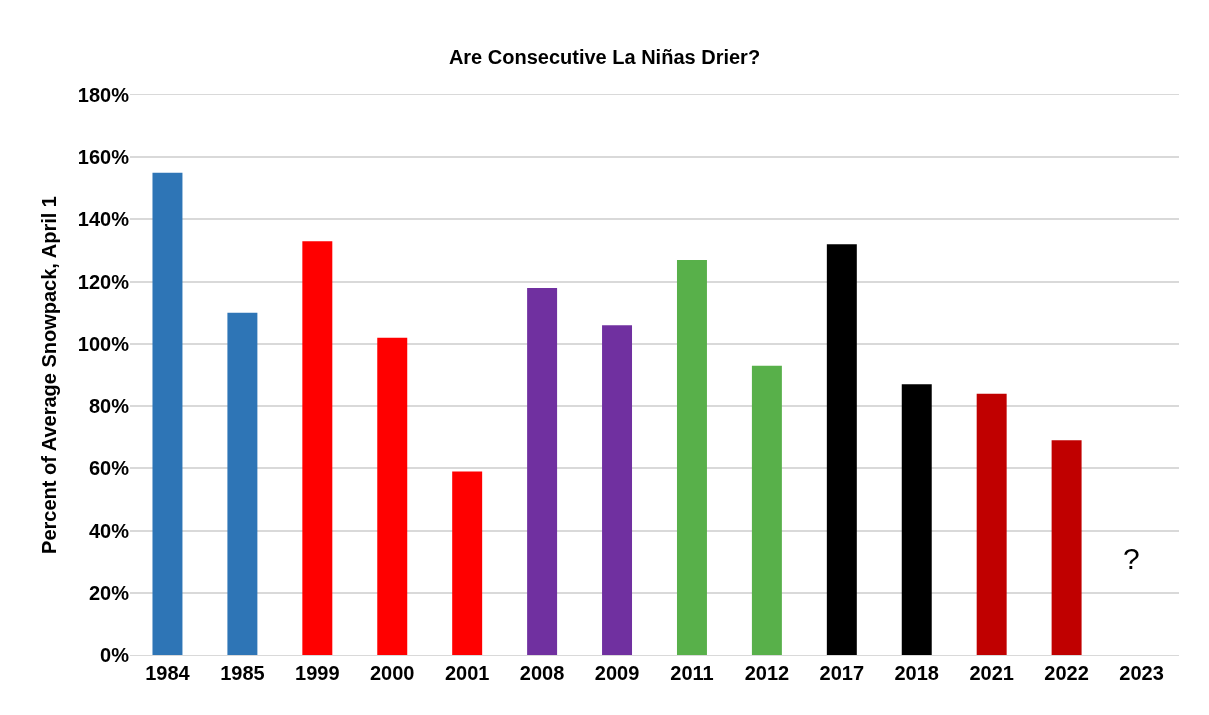 Image resolution: width=1209 pixels, height=715 pixels. Describe the element at coordinates (1141, 673) in the screenshot. I see `x-tick-label: 2023` at that location.